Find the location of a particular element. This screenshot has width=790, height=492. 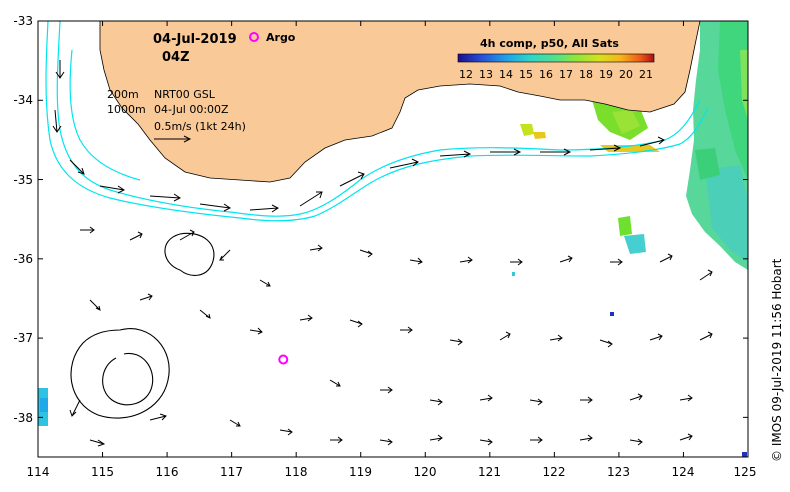

lon-tick-label: 124 is located at coordinates (683, 472).